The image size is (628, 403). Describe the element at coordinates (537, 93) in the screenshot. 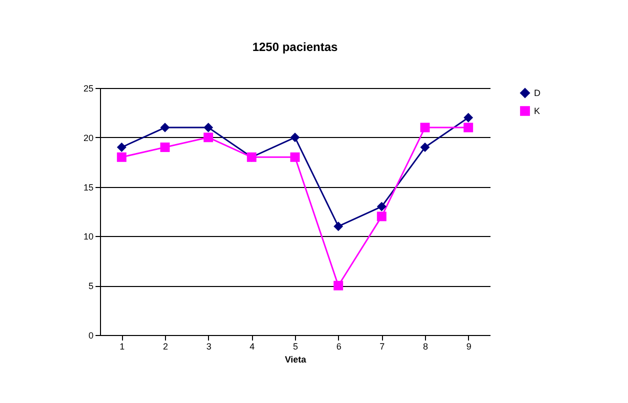

I see `legend-label: D` at that location.